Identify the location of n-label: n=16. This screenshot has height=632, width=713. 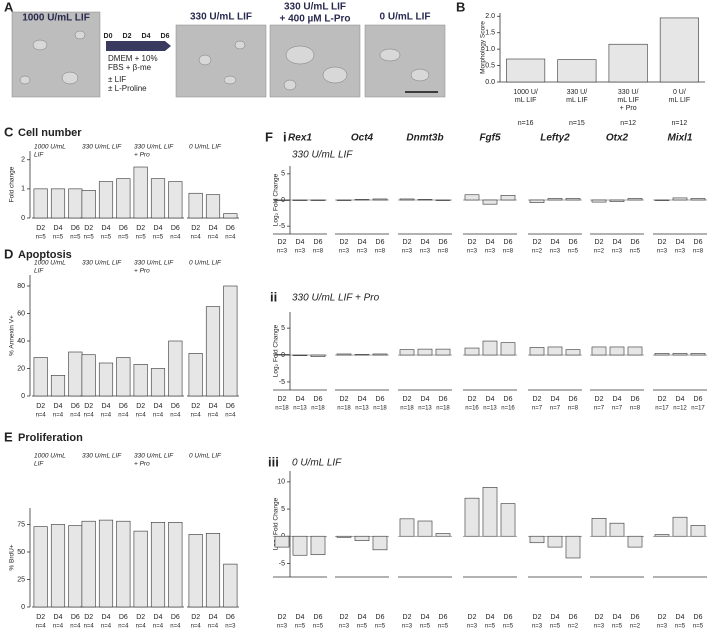
(526, 123).